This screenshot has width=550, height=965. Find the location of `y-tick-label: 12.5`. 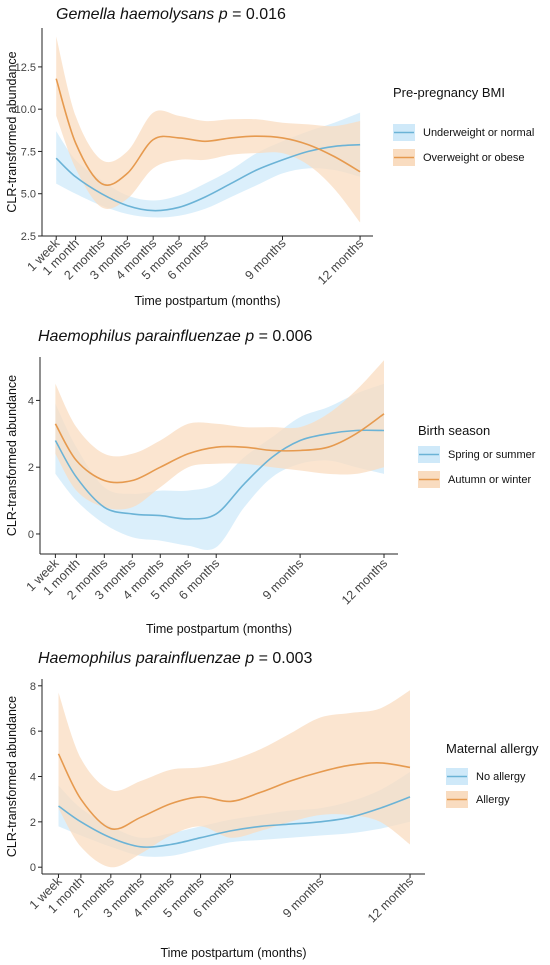

y-tick-label: 12.5 is located at coordinates (25, 68).